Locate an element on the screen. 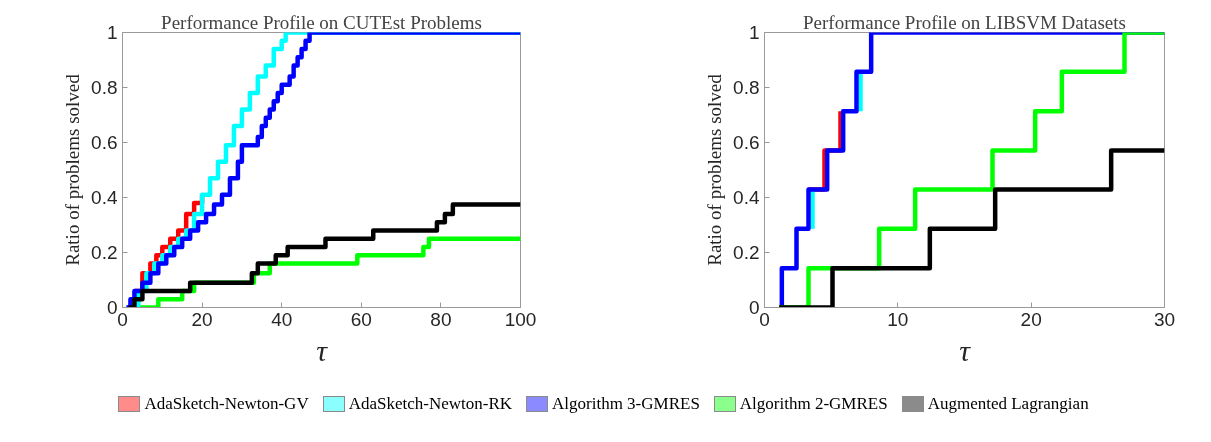  legend-label: Algorithm 3-GMRES is located at coordinates (626, 404).